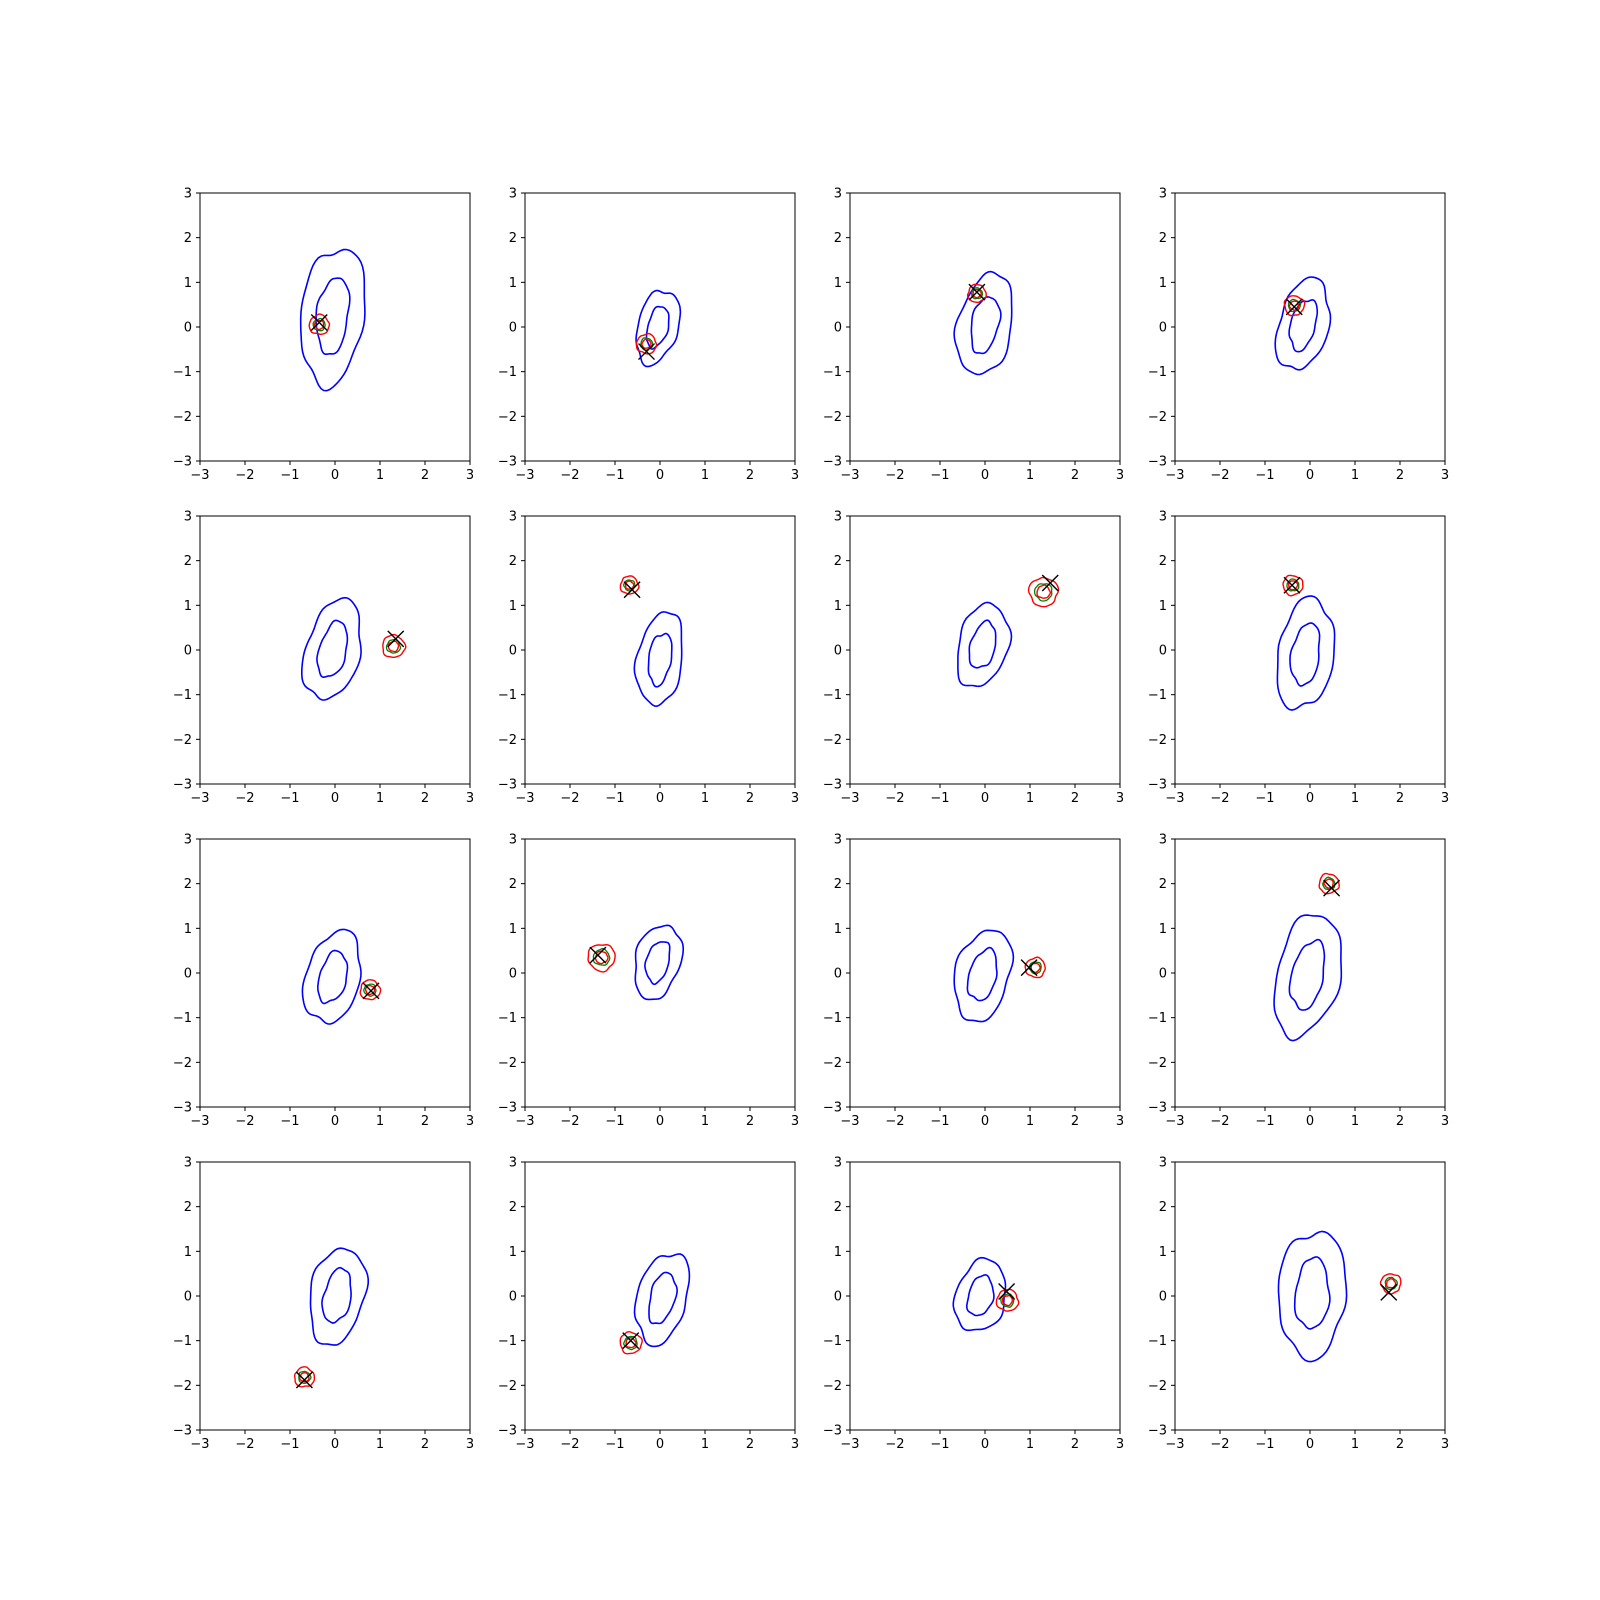 The height and width of the screenshot is (1600, 1600). What do you see at coordinates (648, 981) in the screenshot?
I see `subplot-10: −3 −2 −1 0 1 2 3 −3 −2 −1 0 1 2 3` at bounding box center [648, 981].